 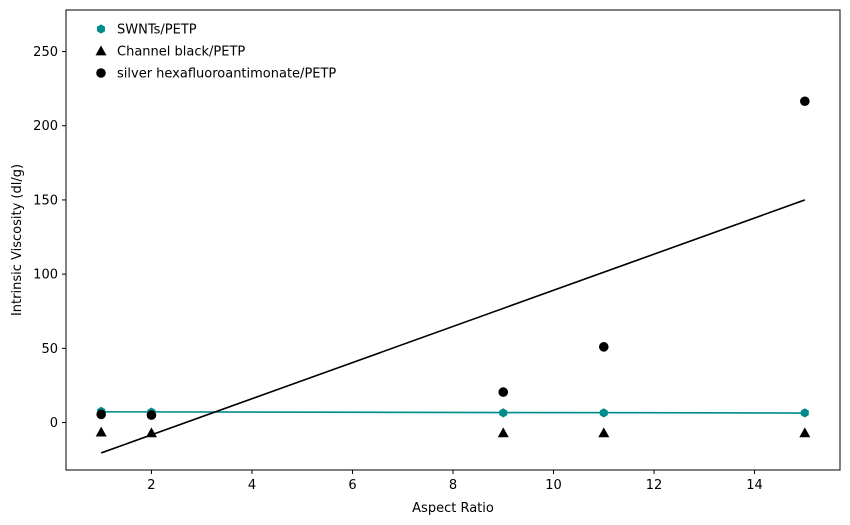 I want to click on x-tick-label: 12, so click(x=654, y=485).